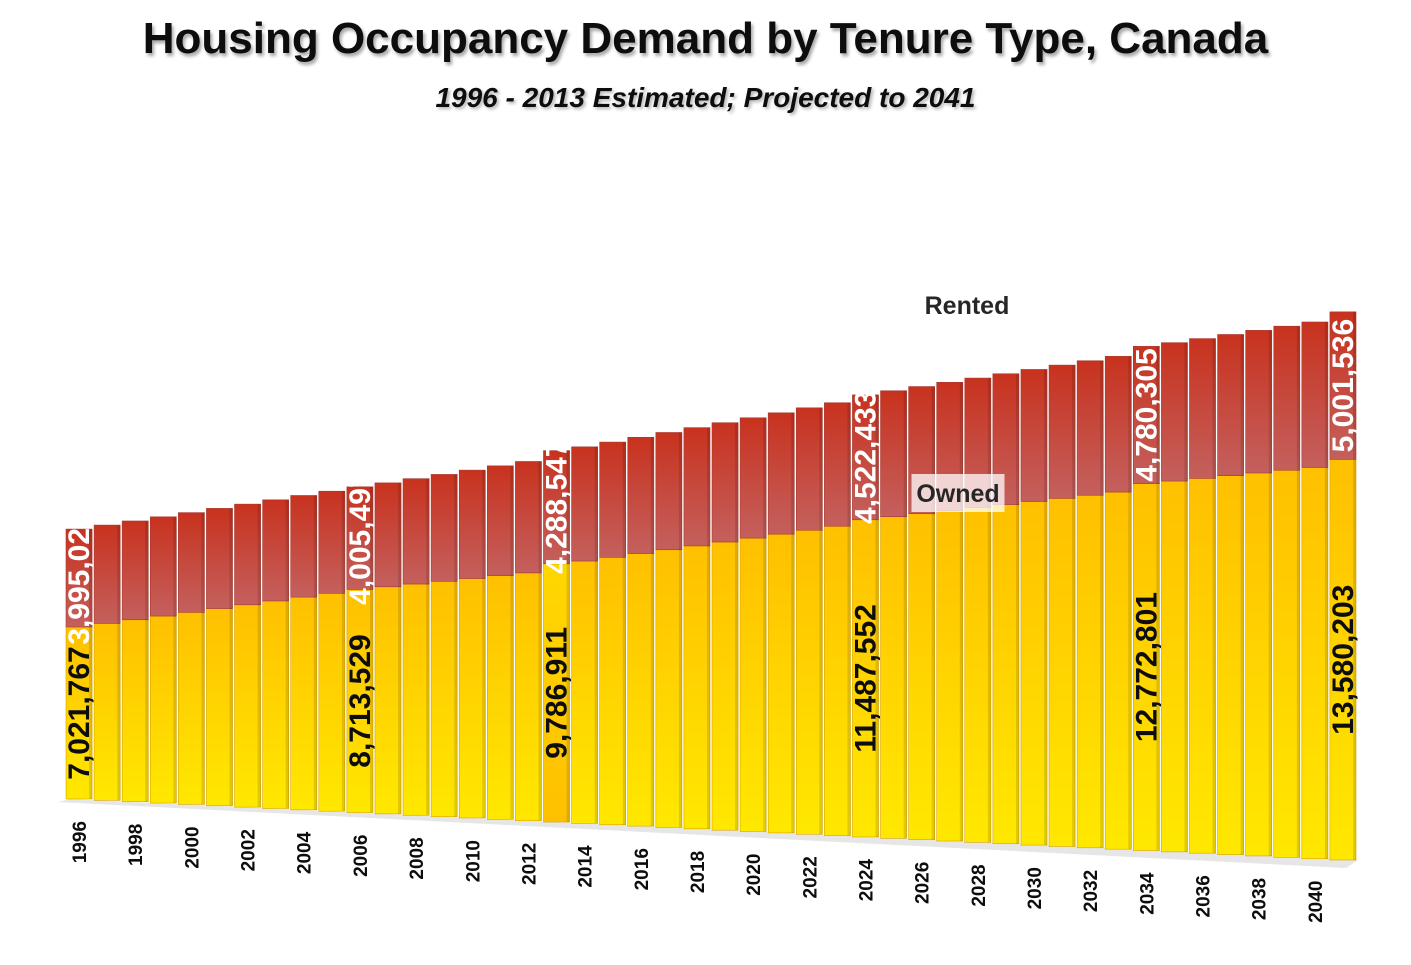  I want to click on owned-bar-2001, so click(219, 707).